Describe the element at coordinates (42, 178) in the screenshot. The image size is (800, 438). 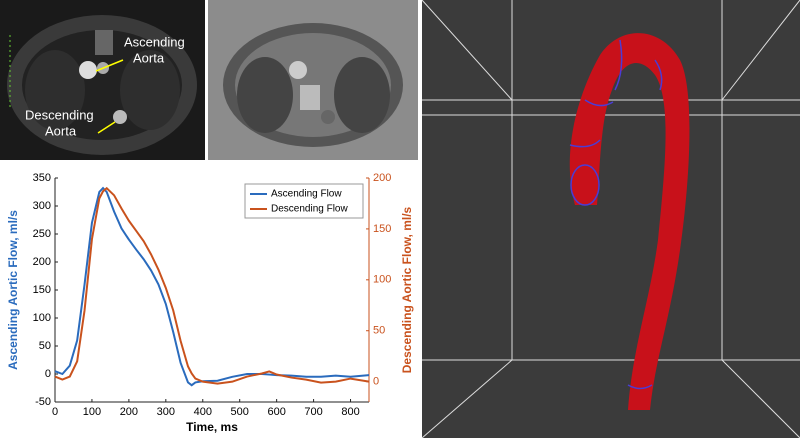
I see `y-tick-label: 350` at that location.